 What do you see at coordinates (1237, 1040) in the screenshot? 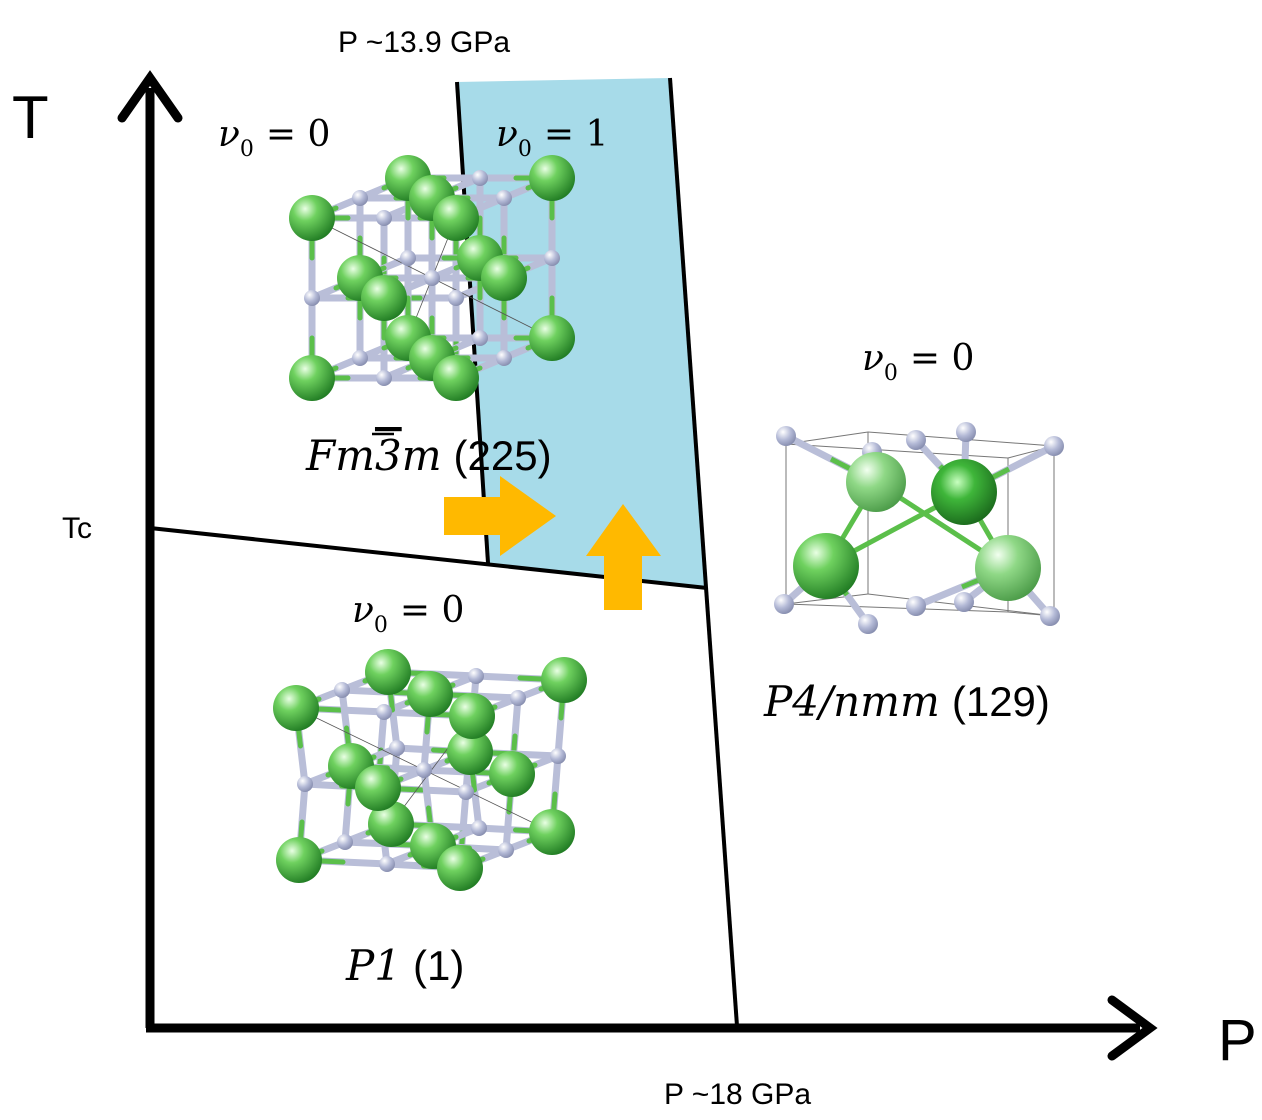
I see `x-axis-label: P` at bounding box center [1237, 1040].